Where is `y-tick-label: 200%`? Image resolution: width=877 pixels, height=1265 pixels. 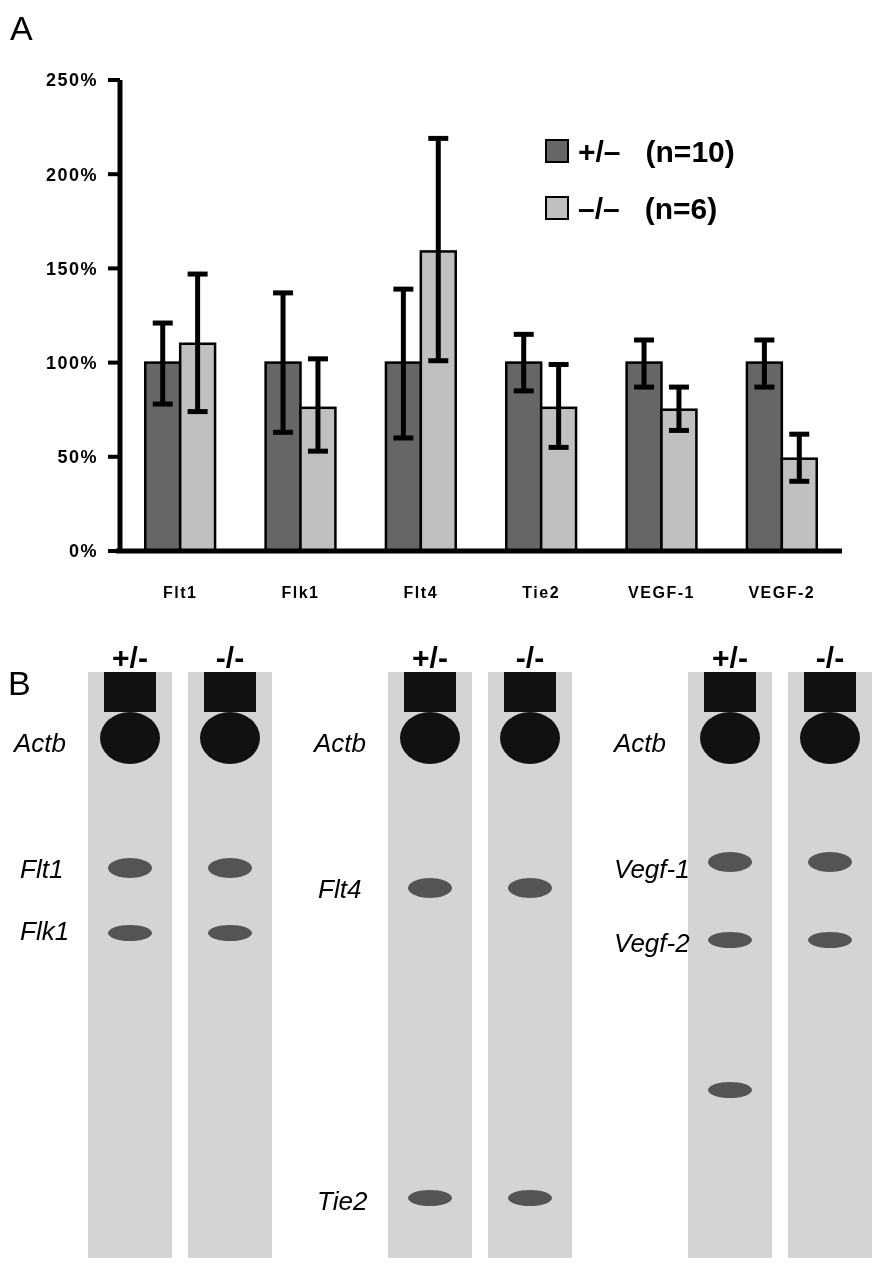 y-tick-label: 200% is located at coordinates (71, 174).